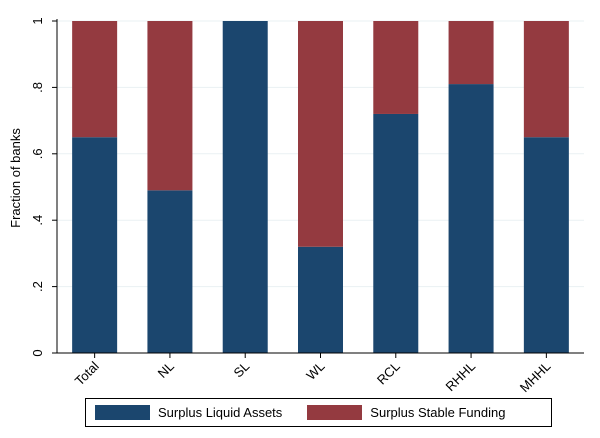  I want to click on legend-entry-liquid-assets: Surplus Liquid Assets, so click(184, 412).